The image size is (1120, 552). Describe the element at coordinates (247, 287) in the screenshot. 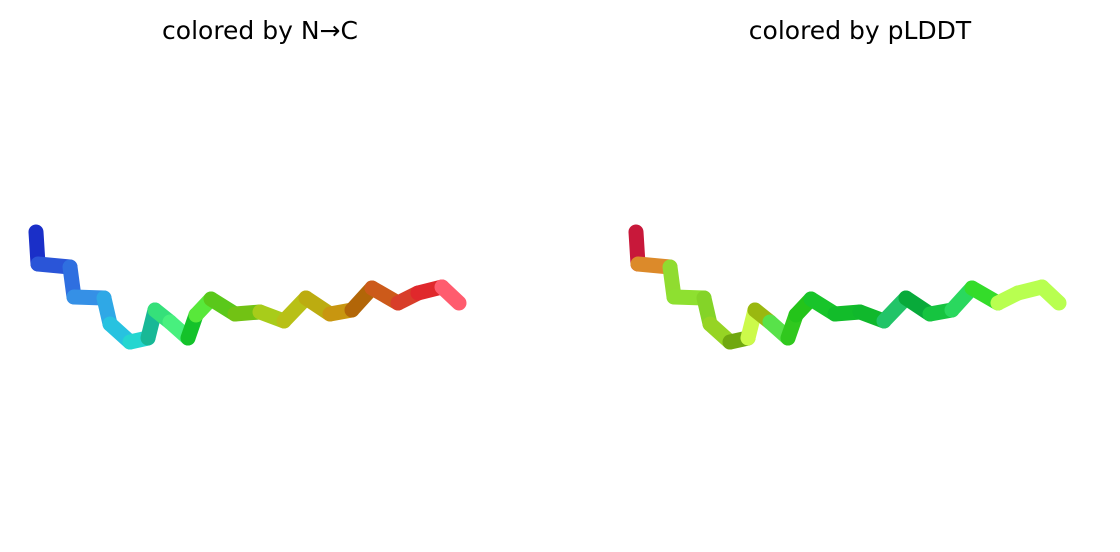

I see `backbone-trace-n-to-c` at that location.